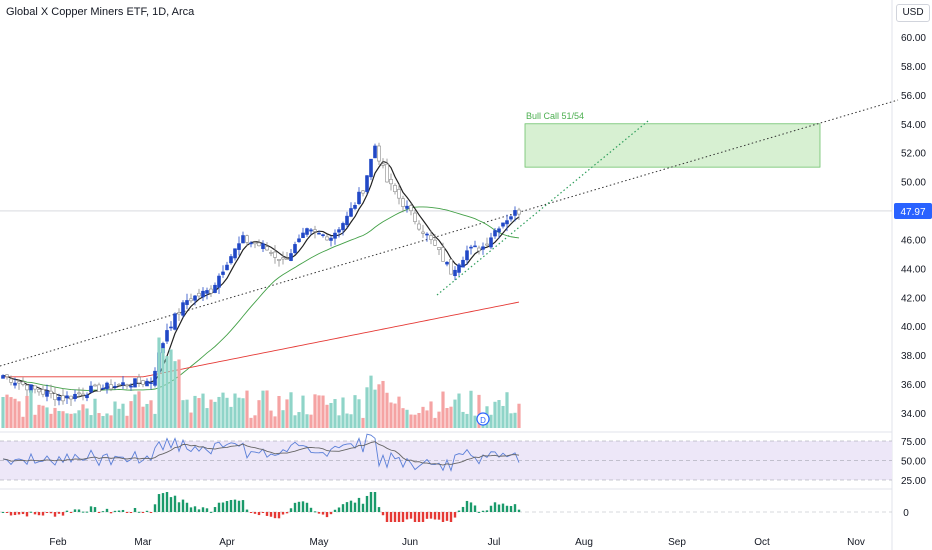  Describe the element at coordinates (542, 208) in the screenshot. I see `trendline-channel` at that location.